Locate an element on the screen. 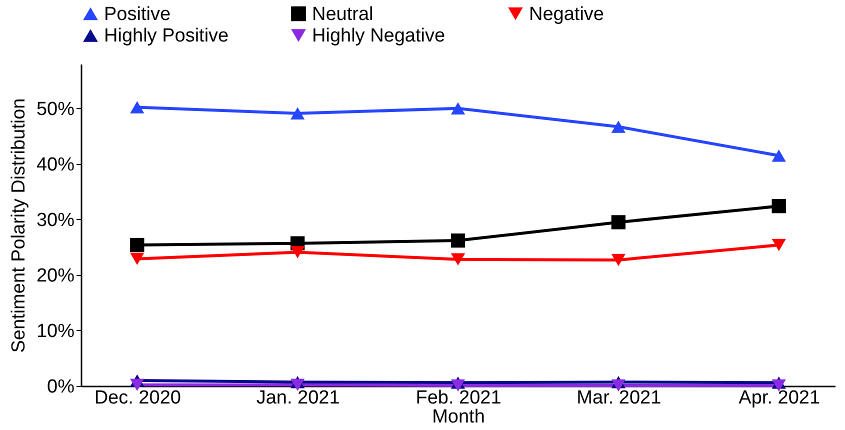 This screenshot has width=845, height=430. legend-label: Highly Positive is located at coordinates (166, 36).